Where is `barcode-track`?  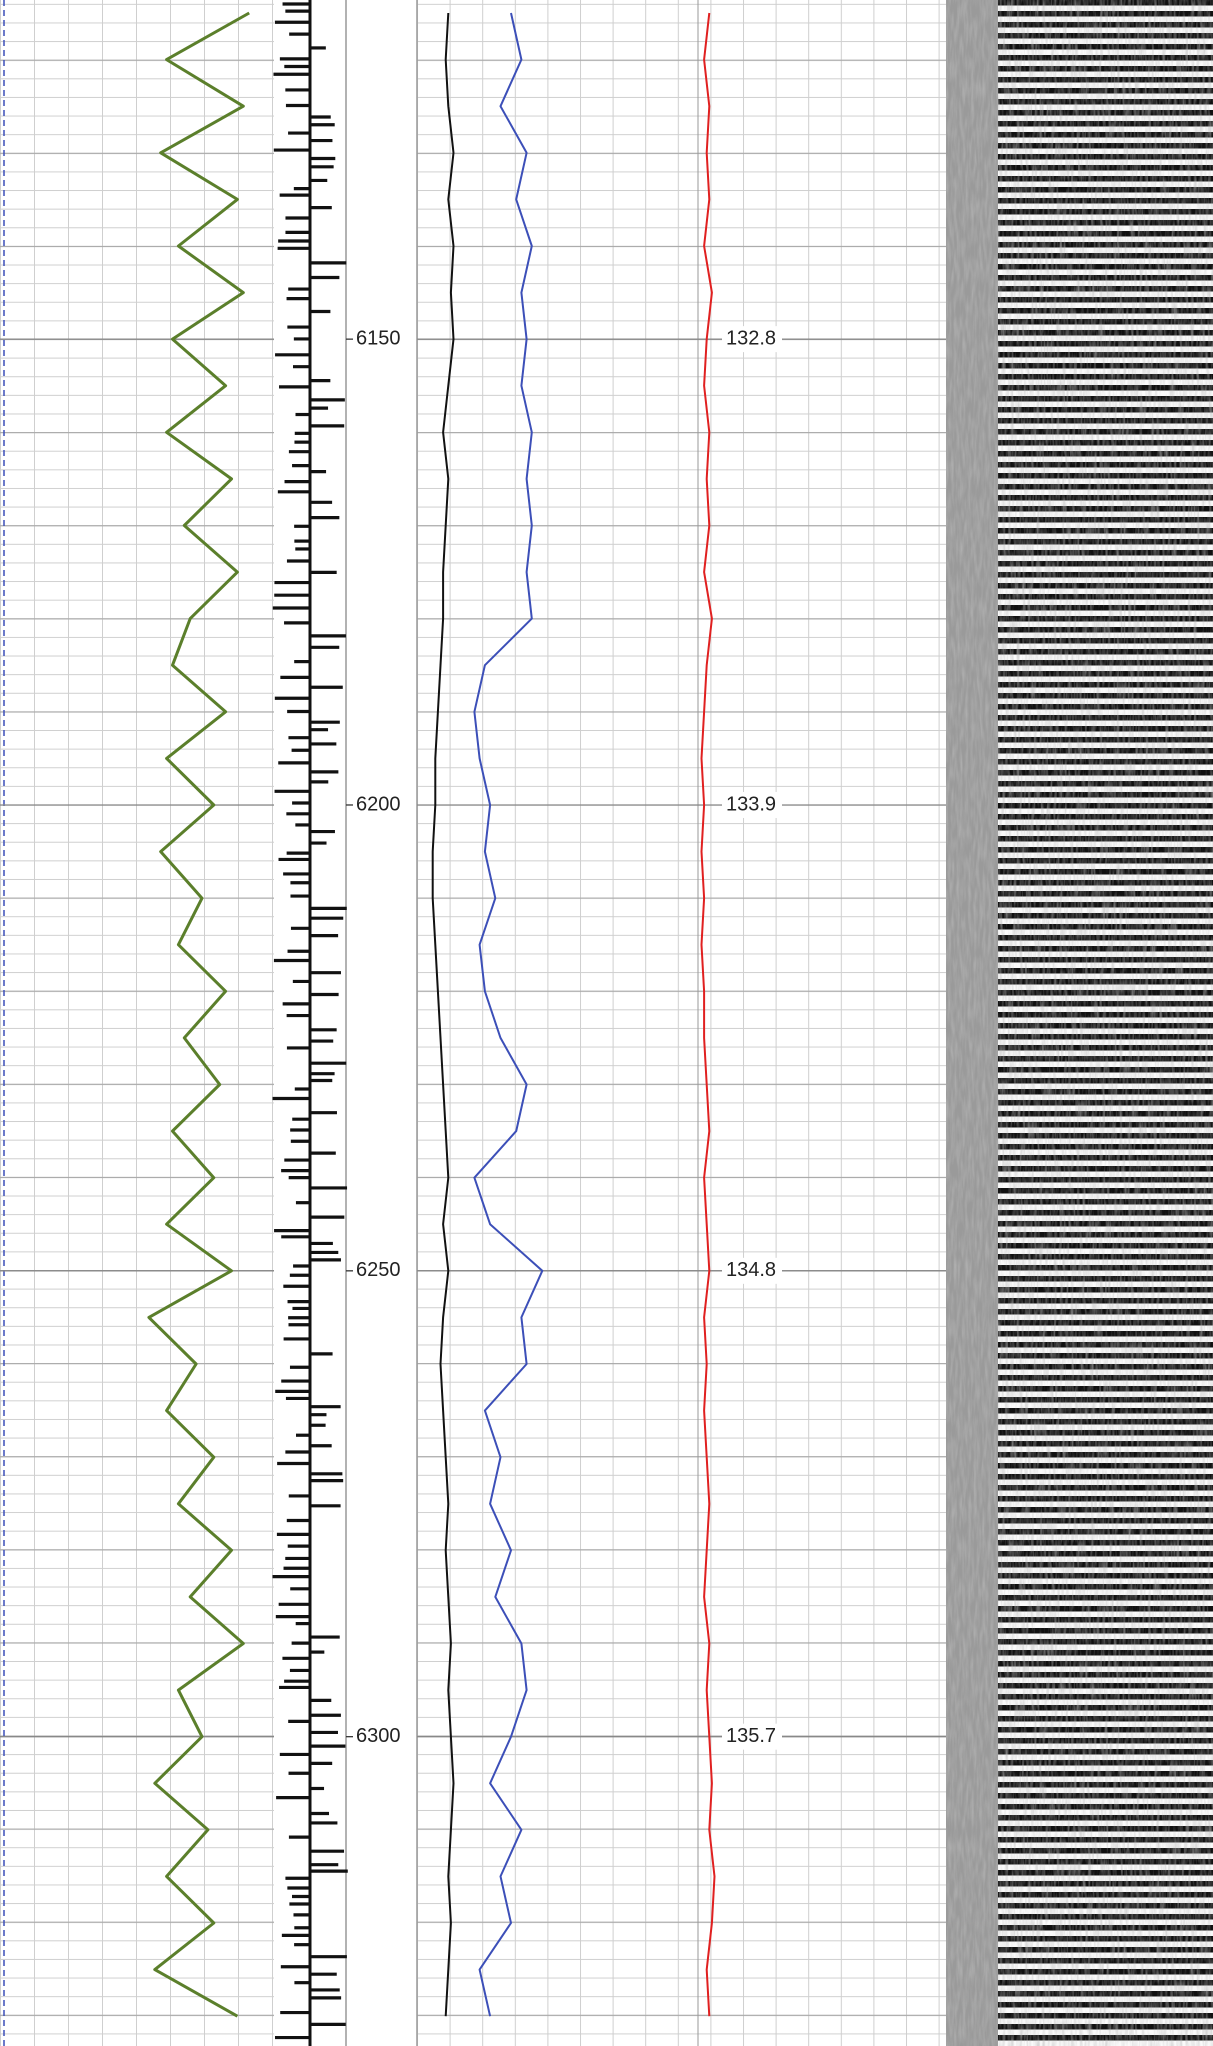 barcode-track is located at coordinates (310, 1021).